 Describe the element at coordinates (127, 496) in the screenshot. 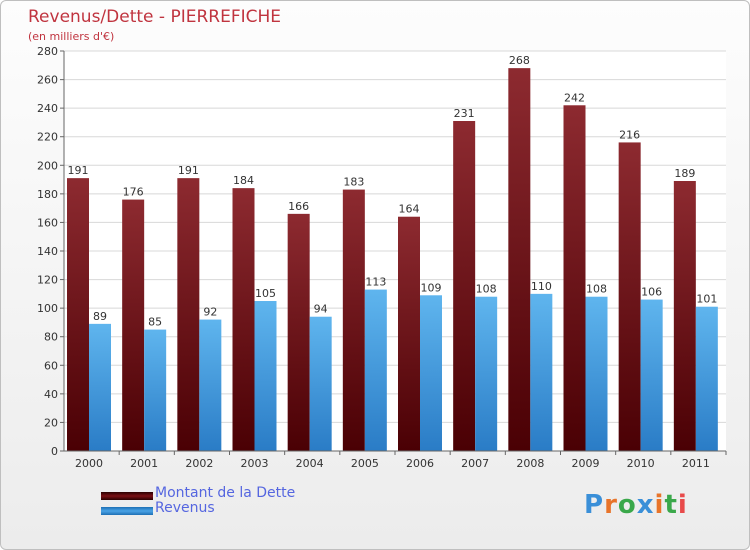

I see `legend-swatch-dette` at that location.